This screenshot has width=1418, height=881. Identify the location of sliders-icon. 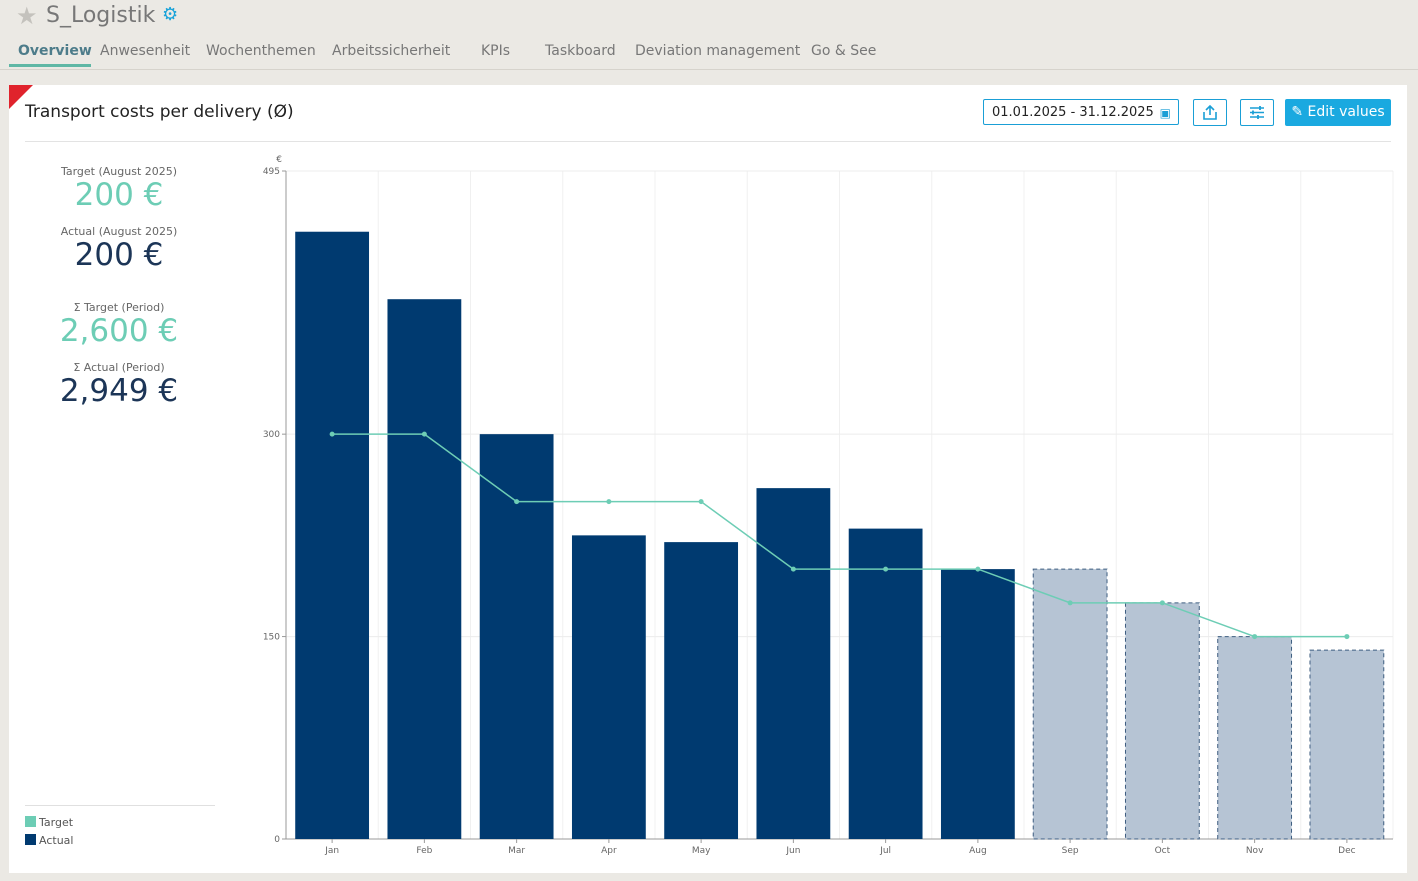
(1257, 112).